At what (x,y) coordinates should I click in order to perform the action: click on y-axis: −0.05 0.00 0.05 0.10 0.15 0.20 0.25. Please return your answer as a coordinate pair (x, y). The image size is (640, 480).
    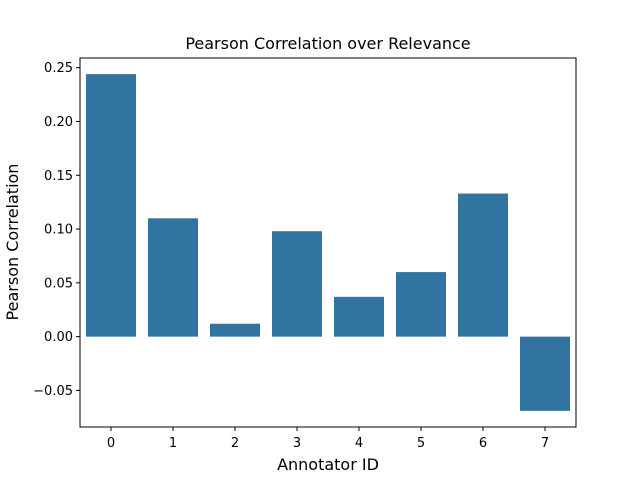
    Looking at the image, I should click on (56, 230).